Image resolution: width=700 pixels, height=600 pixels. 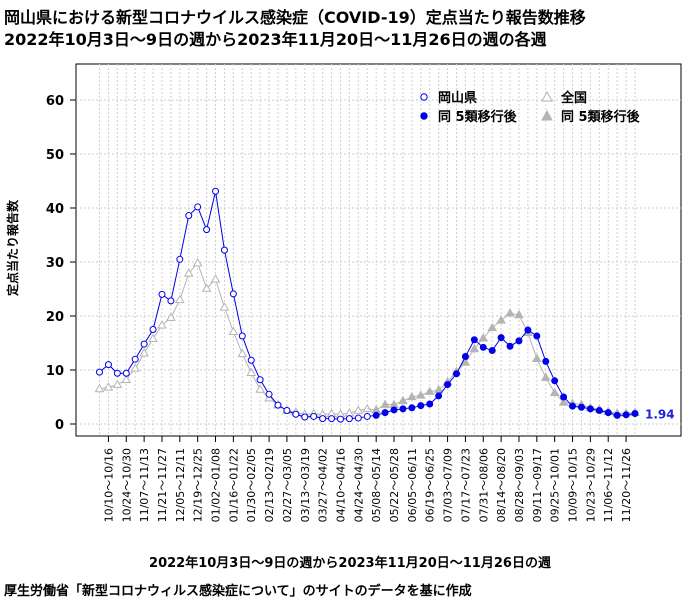 What do you see at coordinates (376, 485) in the screenshot?
I see `x-tick-label: 05/08～05/14` at bounding box center [376, 485].